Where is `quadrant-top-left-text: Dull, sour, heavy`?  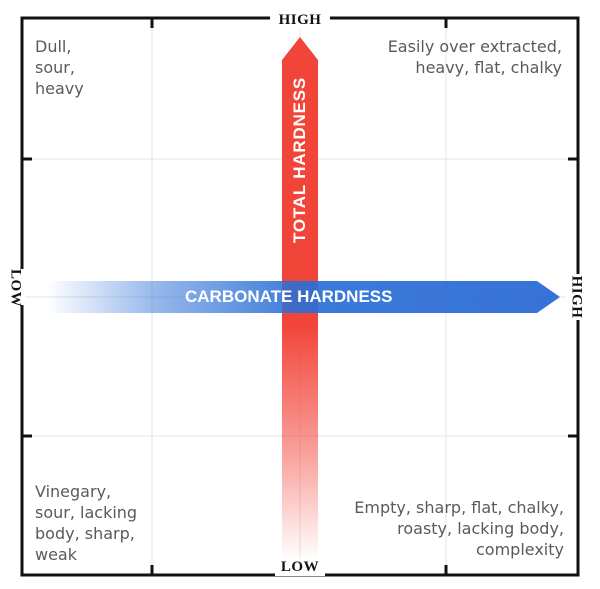 quadrant-top-left-text: Dull, sour, heavy is located at coordinates (59, 67).